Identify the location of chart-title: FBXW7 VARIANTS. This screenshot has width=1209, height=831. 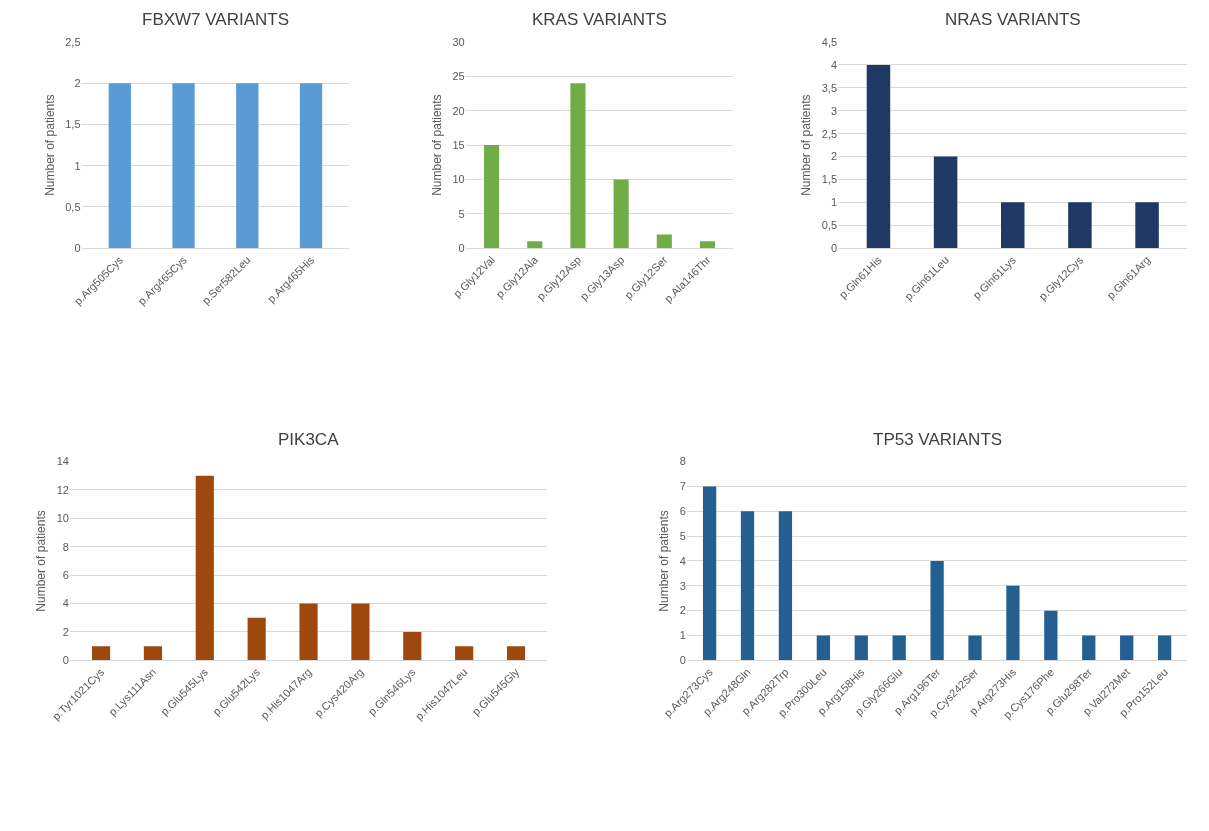
(216, 19).